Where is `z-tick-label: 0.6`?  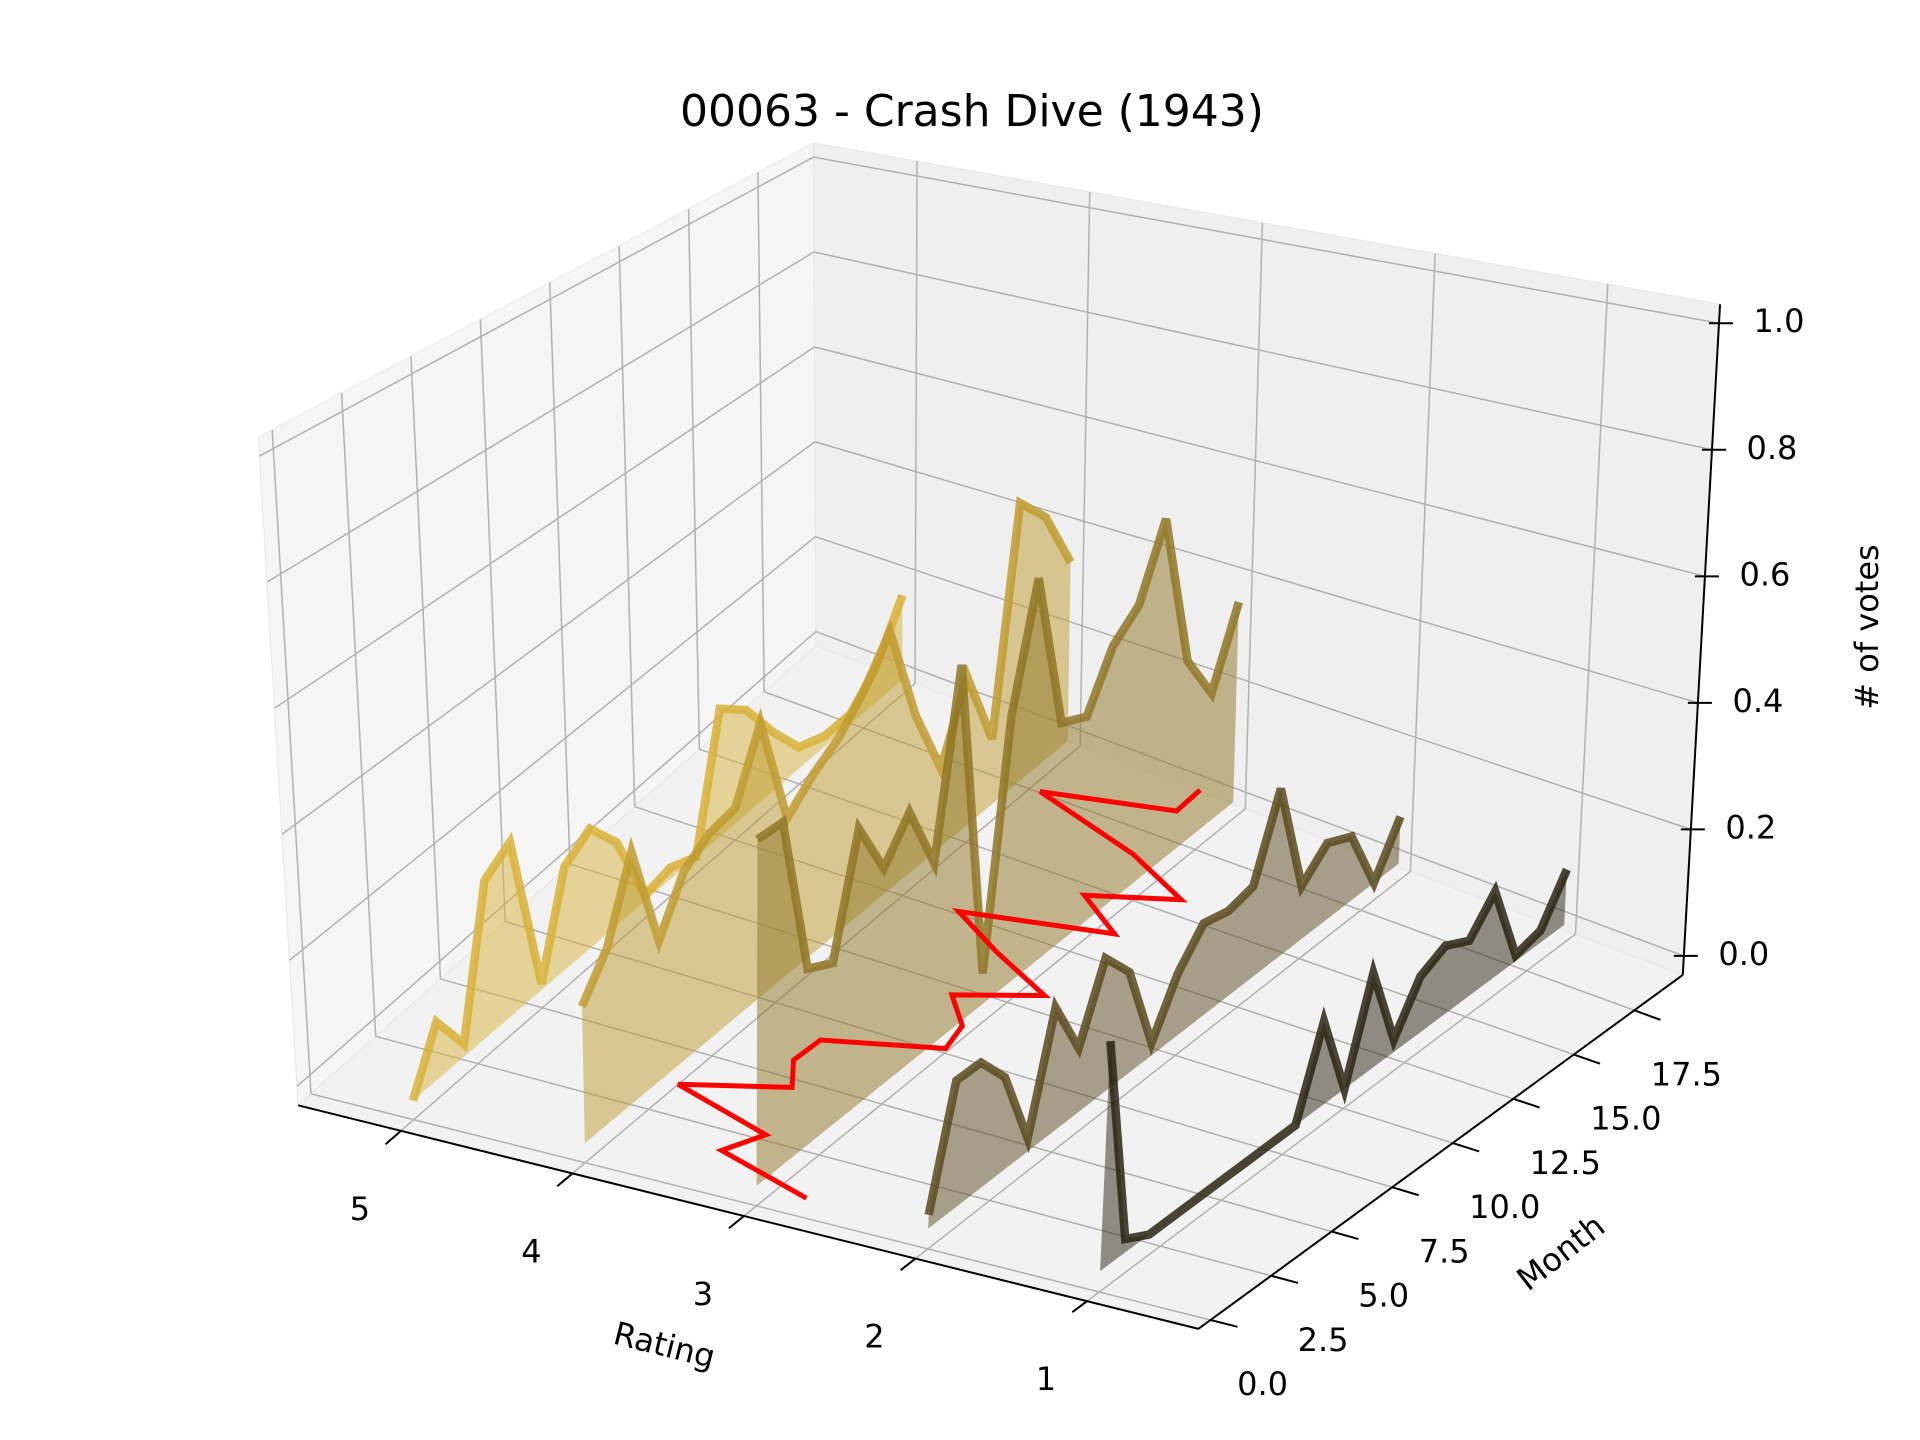 z-tick-label: 0.6 is located at coordinates (1764, 574).